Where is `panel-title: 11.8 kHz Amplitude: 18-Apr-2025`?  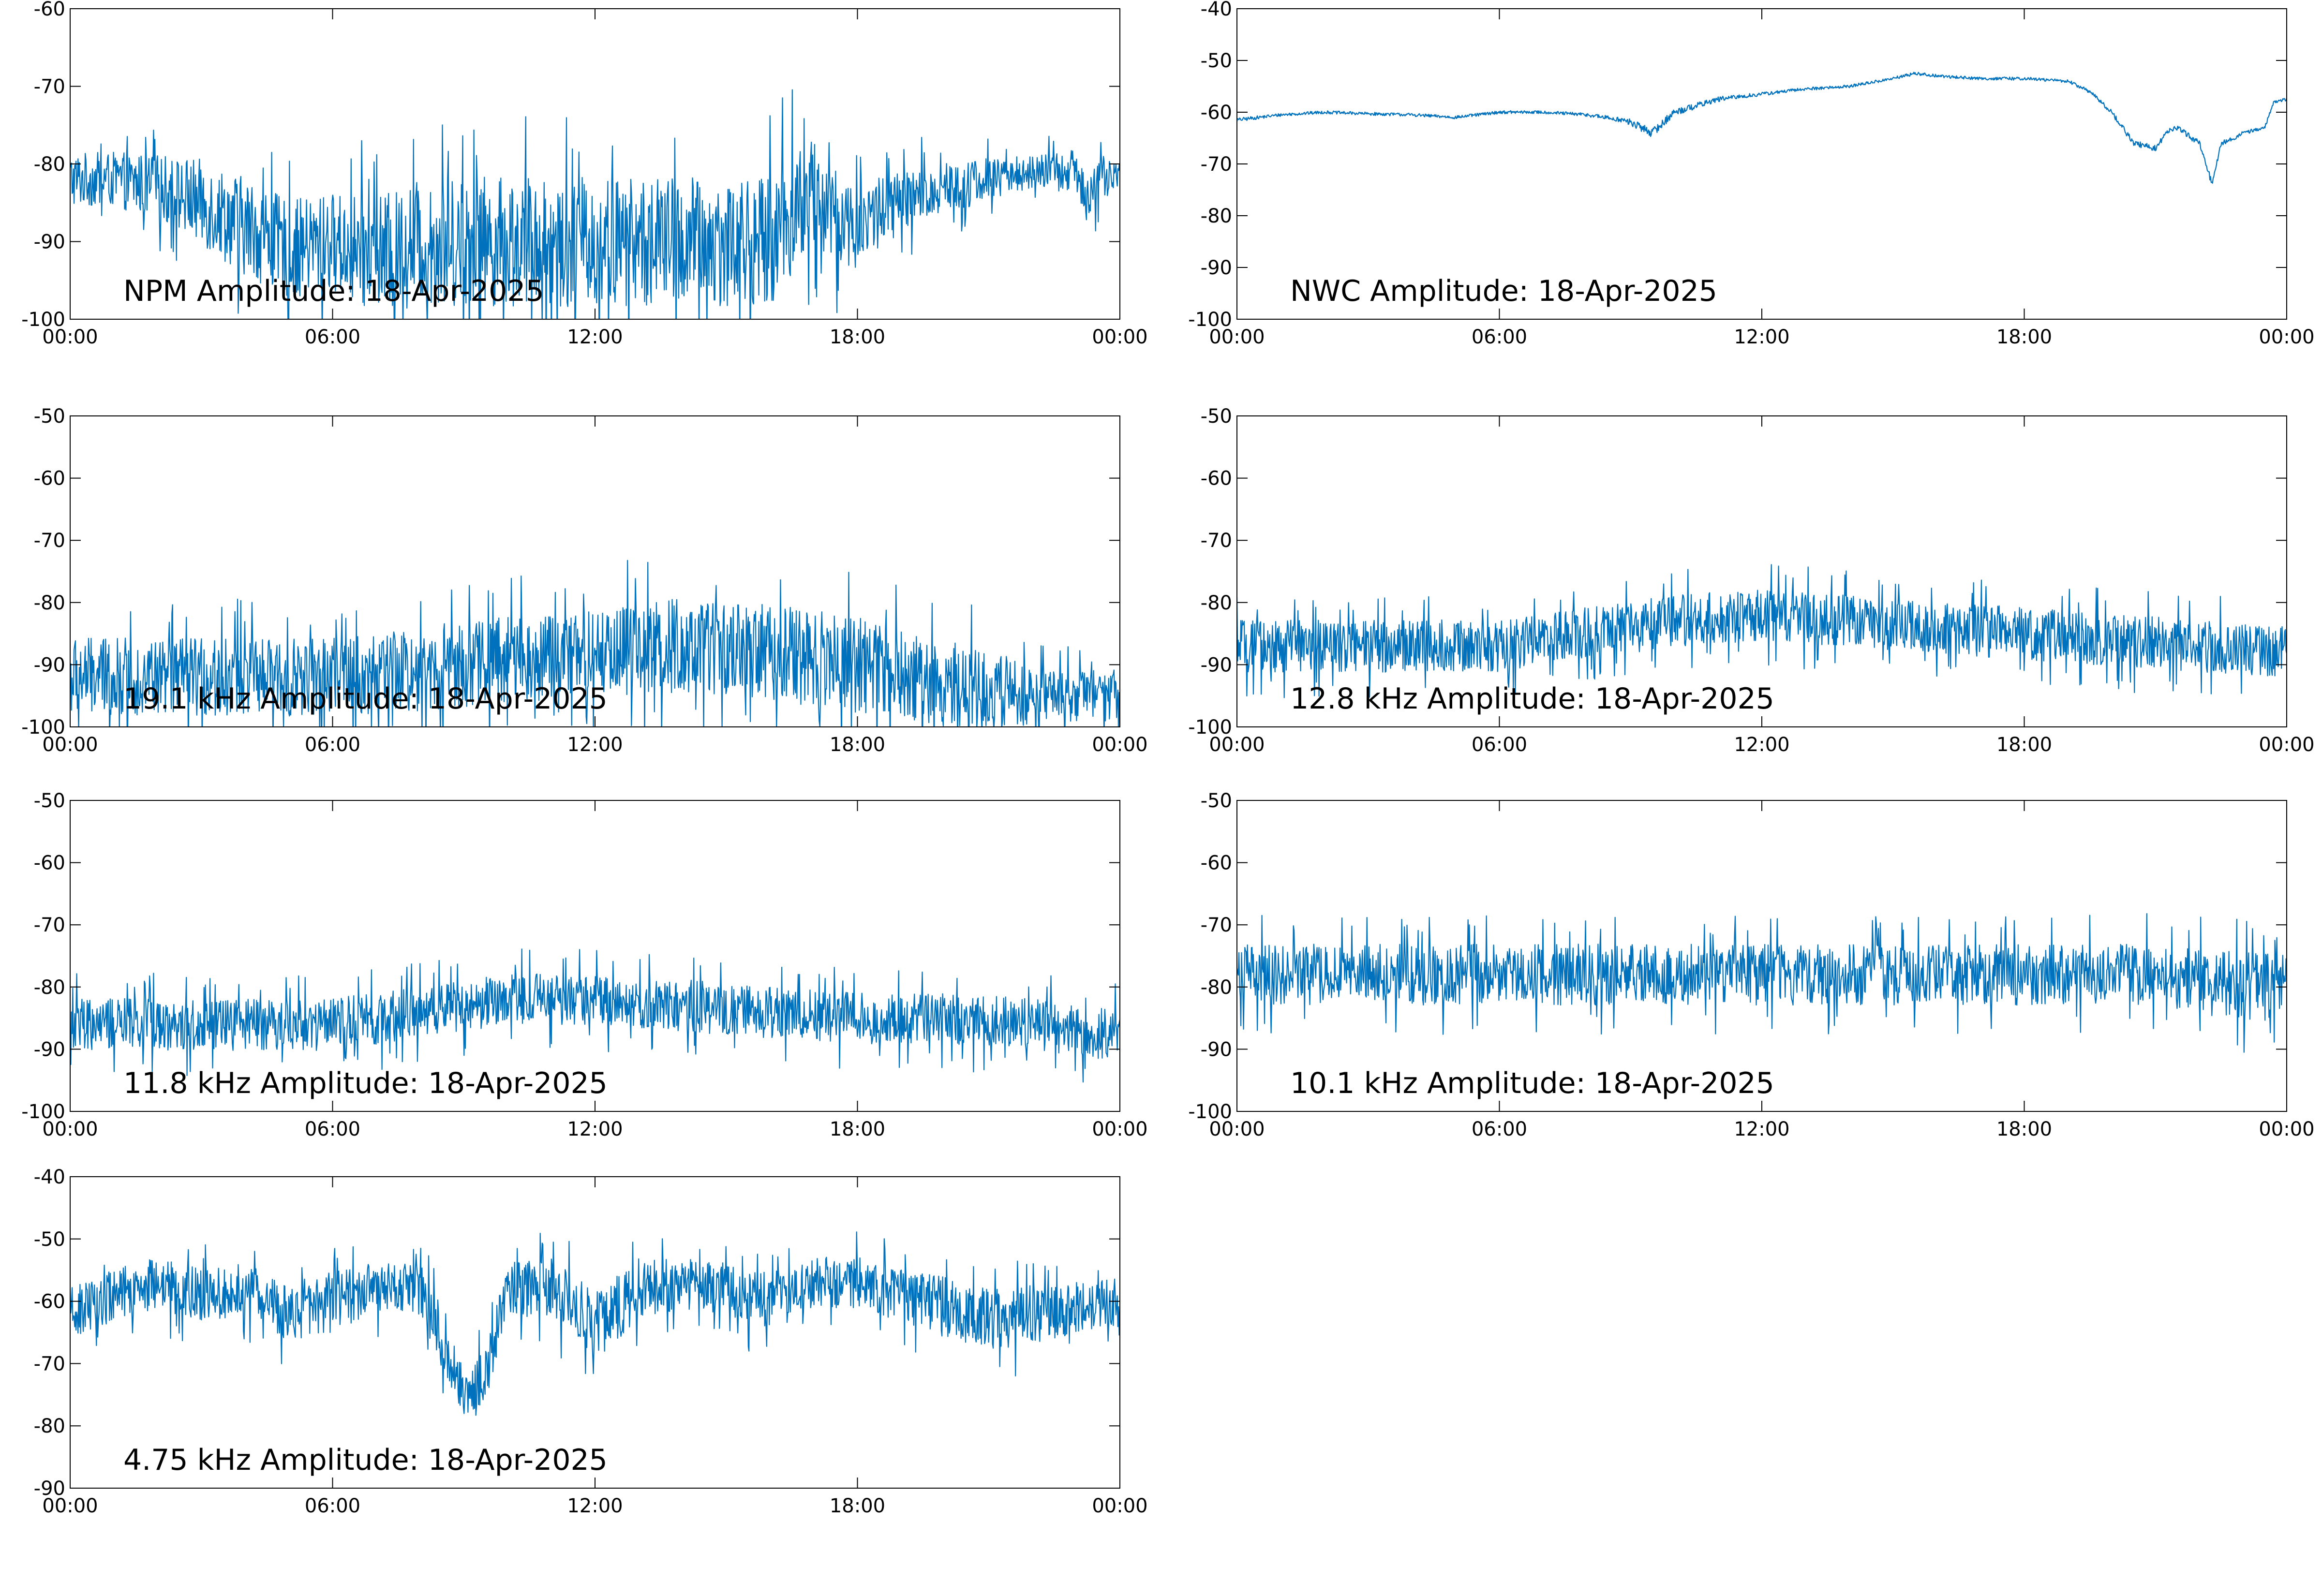 panel-title: 11.8 kHz Amplitude: 18-Apr-2025 is located at coordinates (365, 1083).